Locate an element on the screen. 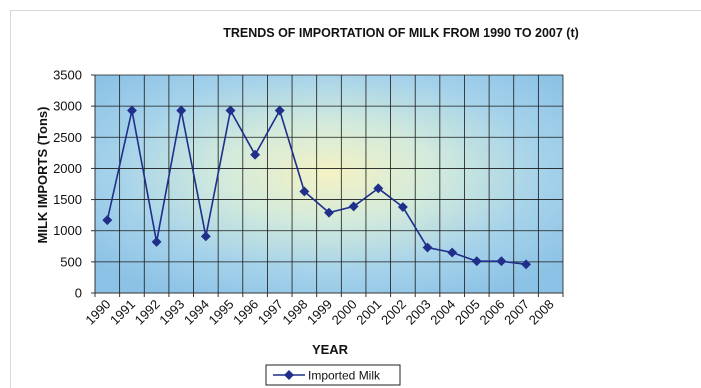 The image size is (701, 388). frame-border-left is located at coordinates (10, 199).